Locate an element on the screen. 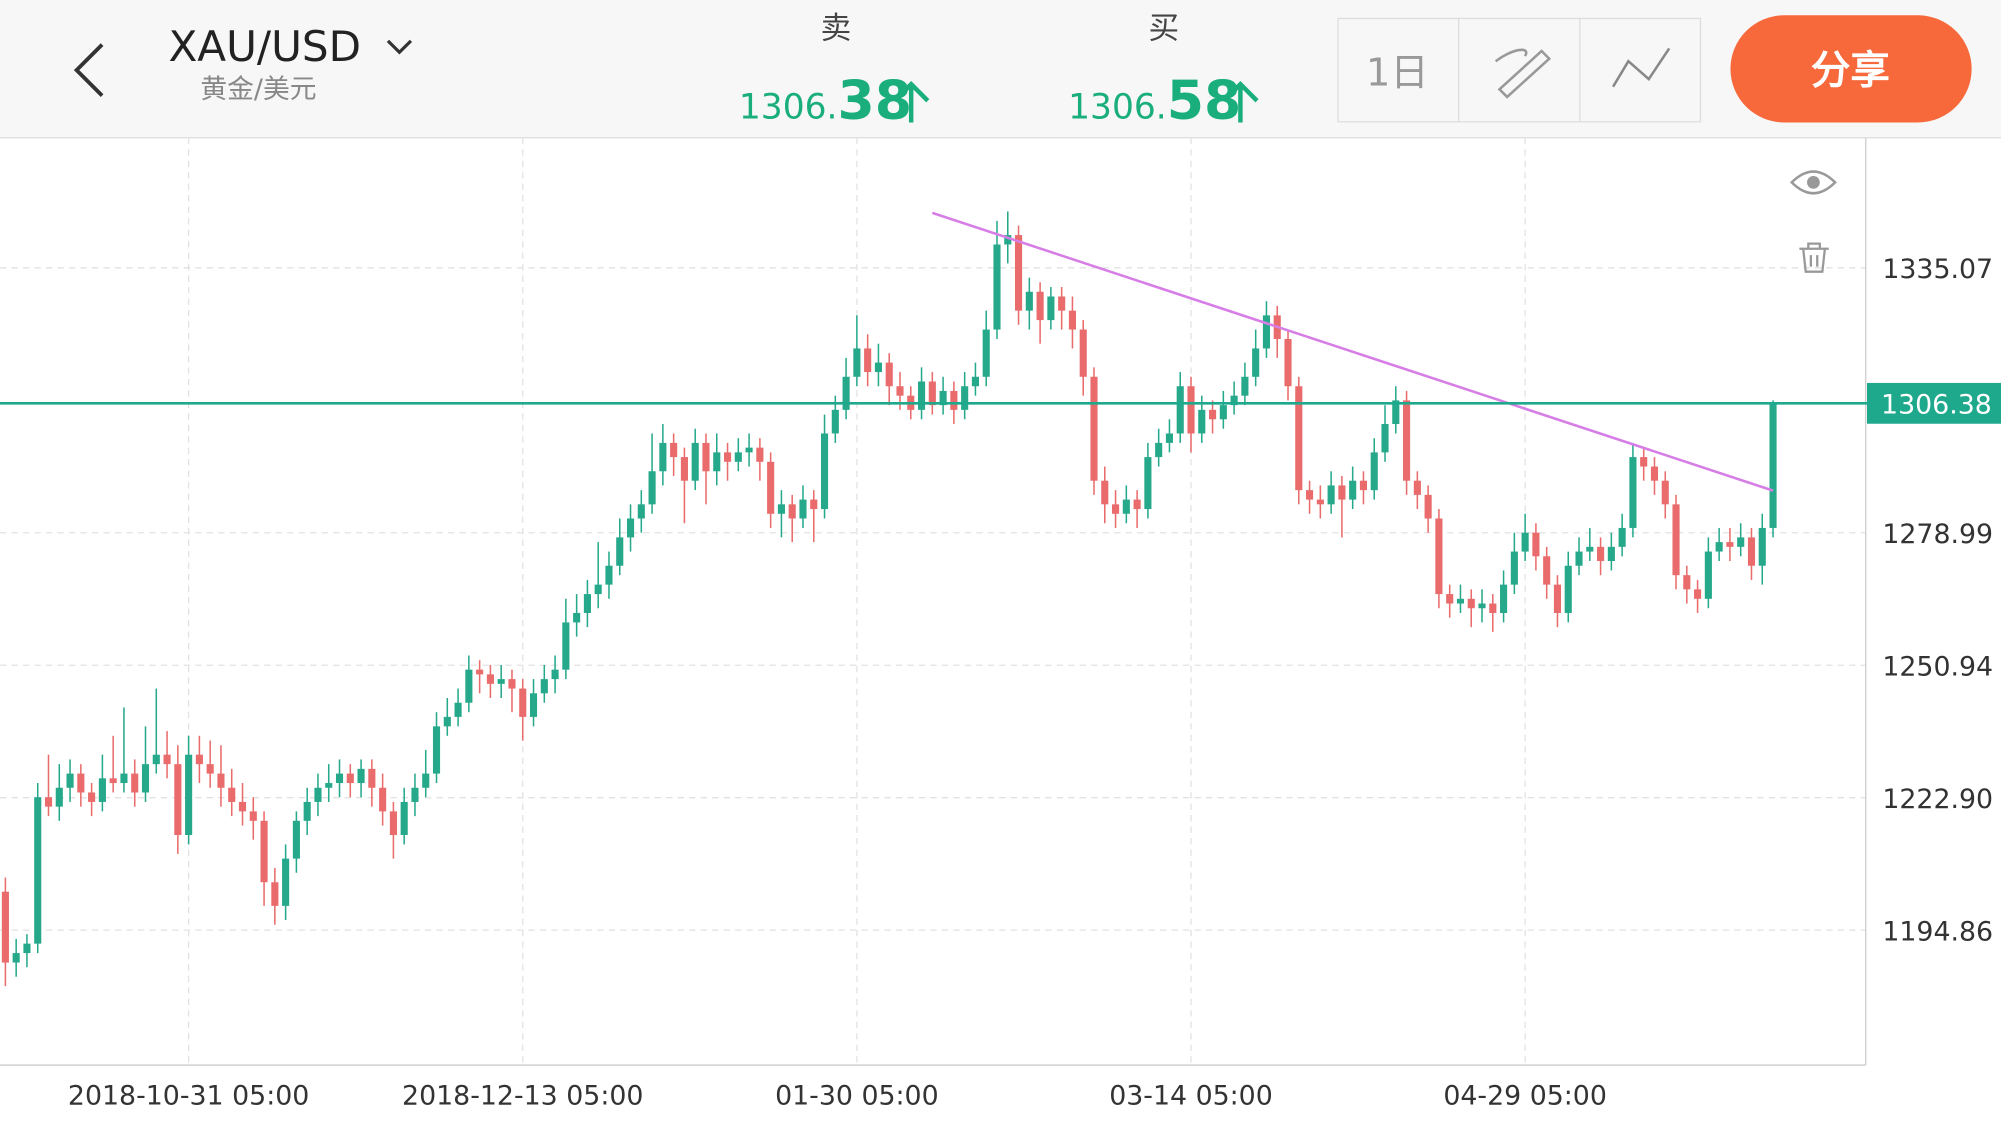  buy-price: 1306.58 is located at coordinates (1154, 100).